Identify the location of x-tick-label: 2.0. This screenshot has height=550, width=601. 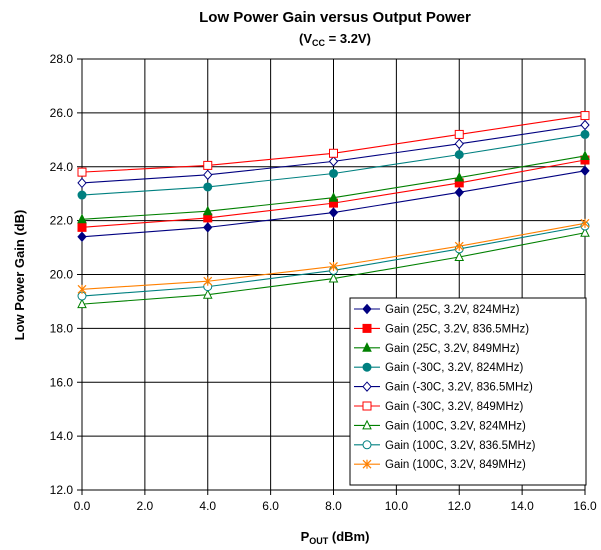
(145, 506).